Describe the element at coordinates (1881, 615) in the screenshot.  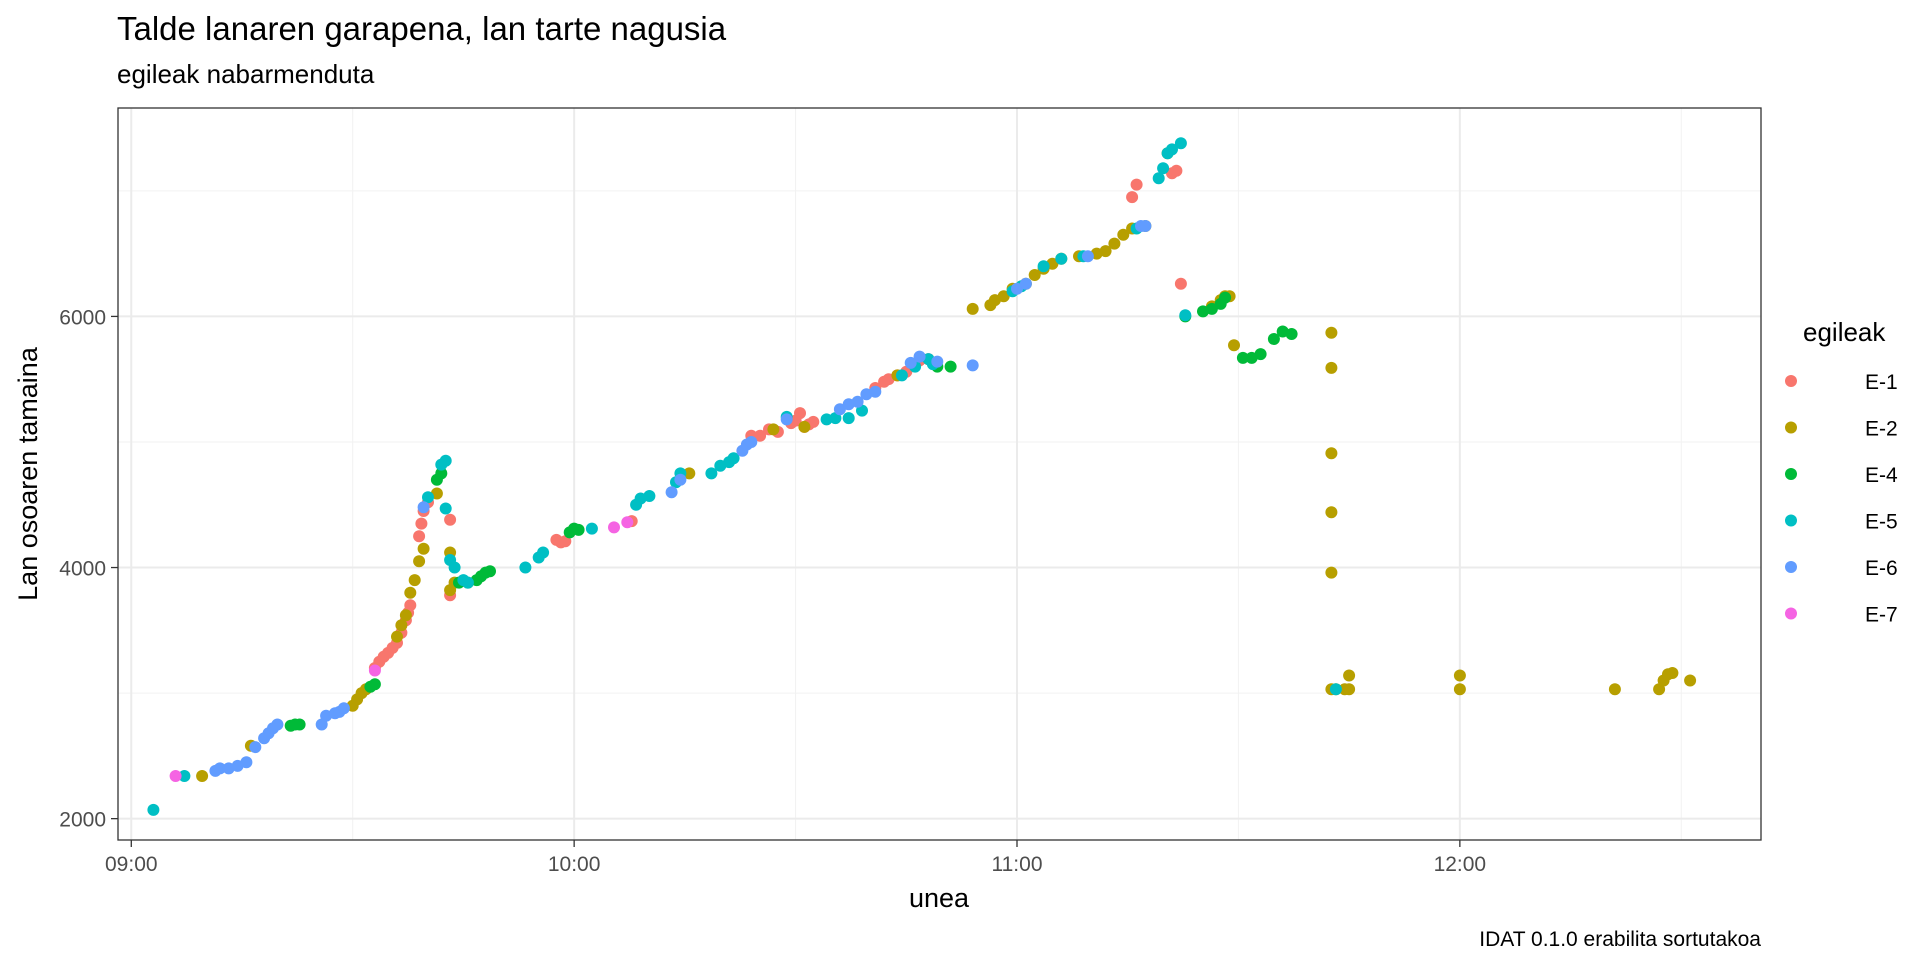
I see `legend-label-E-7: E-7` at that location.